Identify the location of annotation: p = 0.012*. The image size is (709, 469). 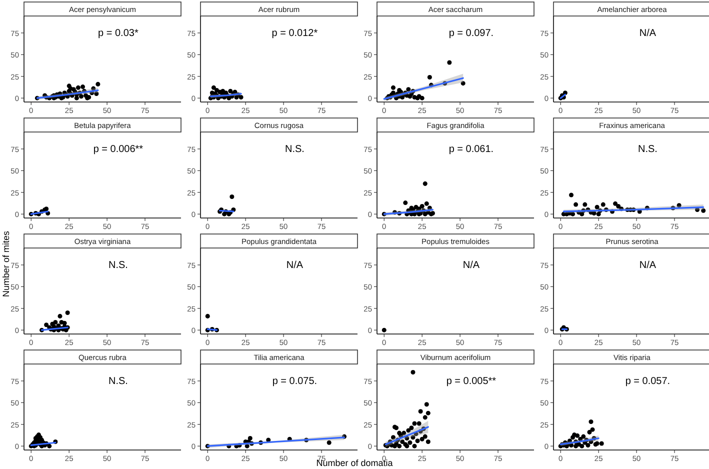
(295, 33).